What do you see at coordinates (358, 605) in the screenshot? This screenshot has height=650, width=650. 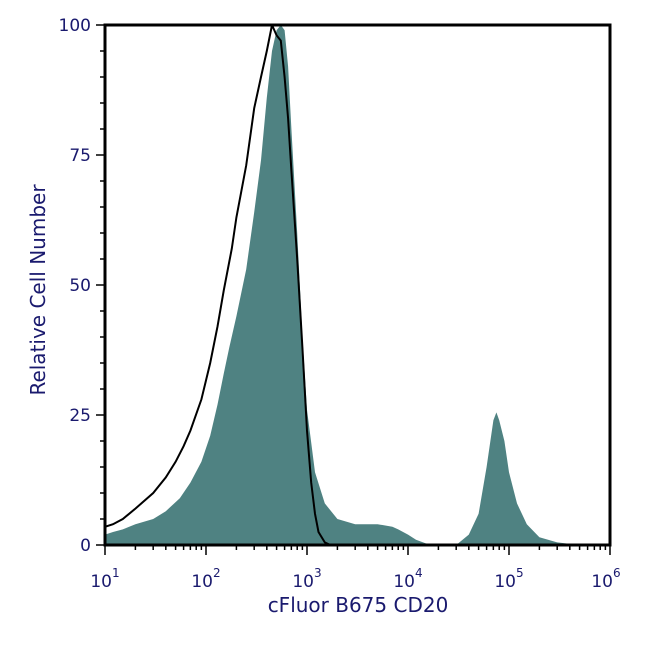 I see `x-axis-title: cFluor B675 CD20` at bounding box center [358, 605].